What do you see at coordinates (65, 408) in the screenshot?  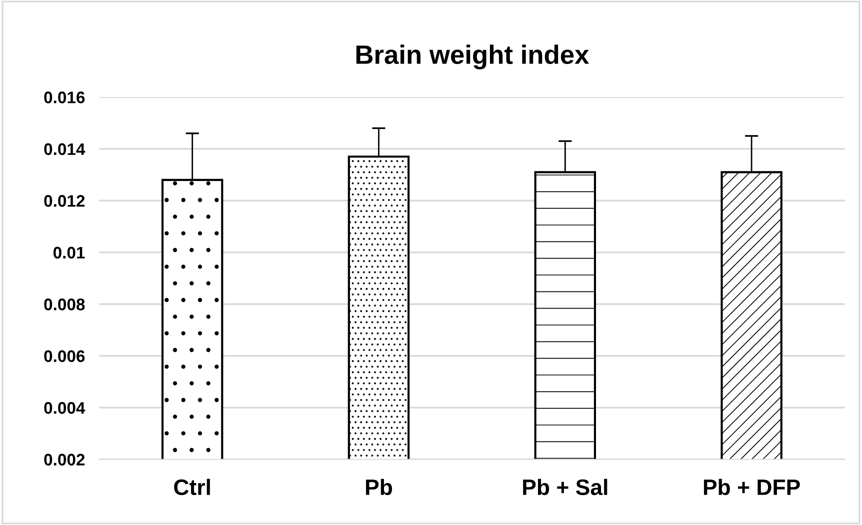 I see `y-tick-label: 0.004` at bounding box center [65, 408].